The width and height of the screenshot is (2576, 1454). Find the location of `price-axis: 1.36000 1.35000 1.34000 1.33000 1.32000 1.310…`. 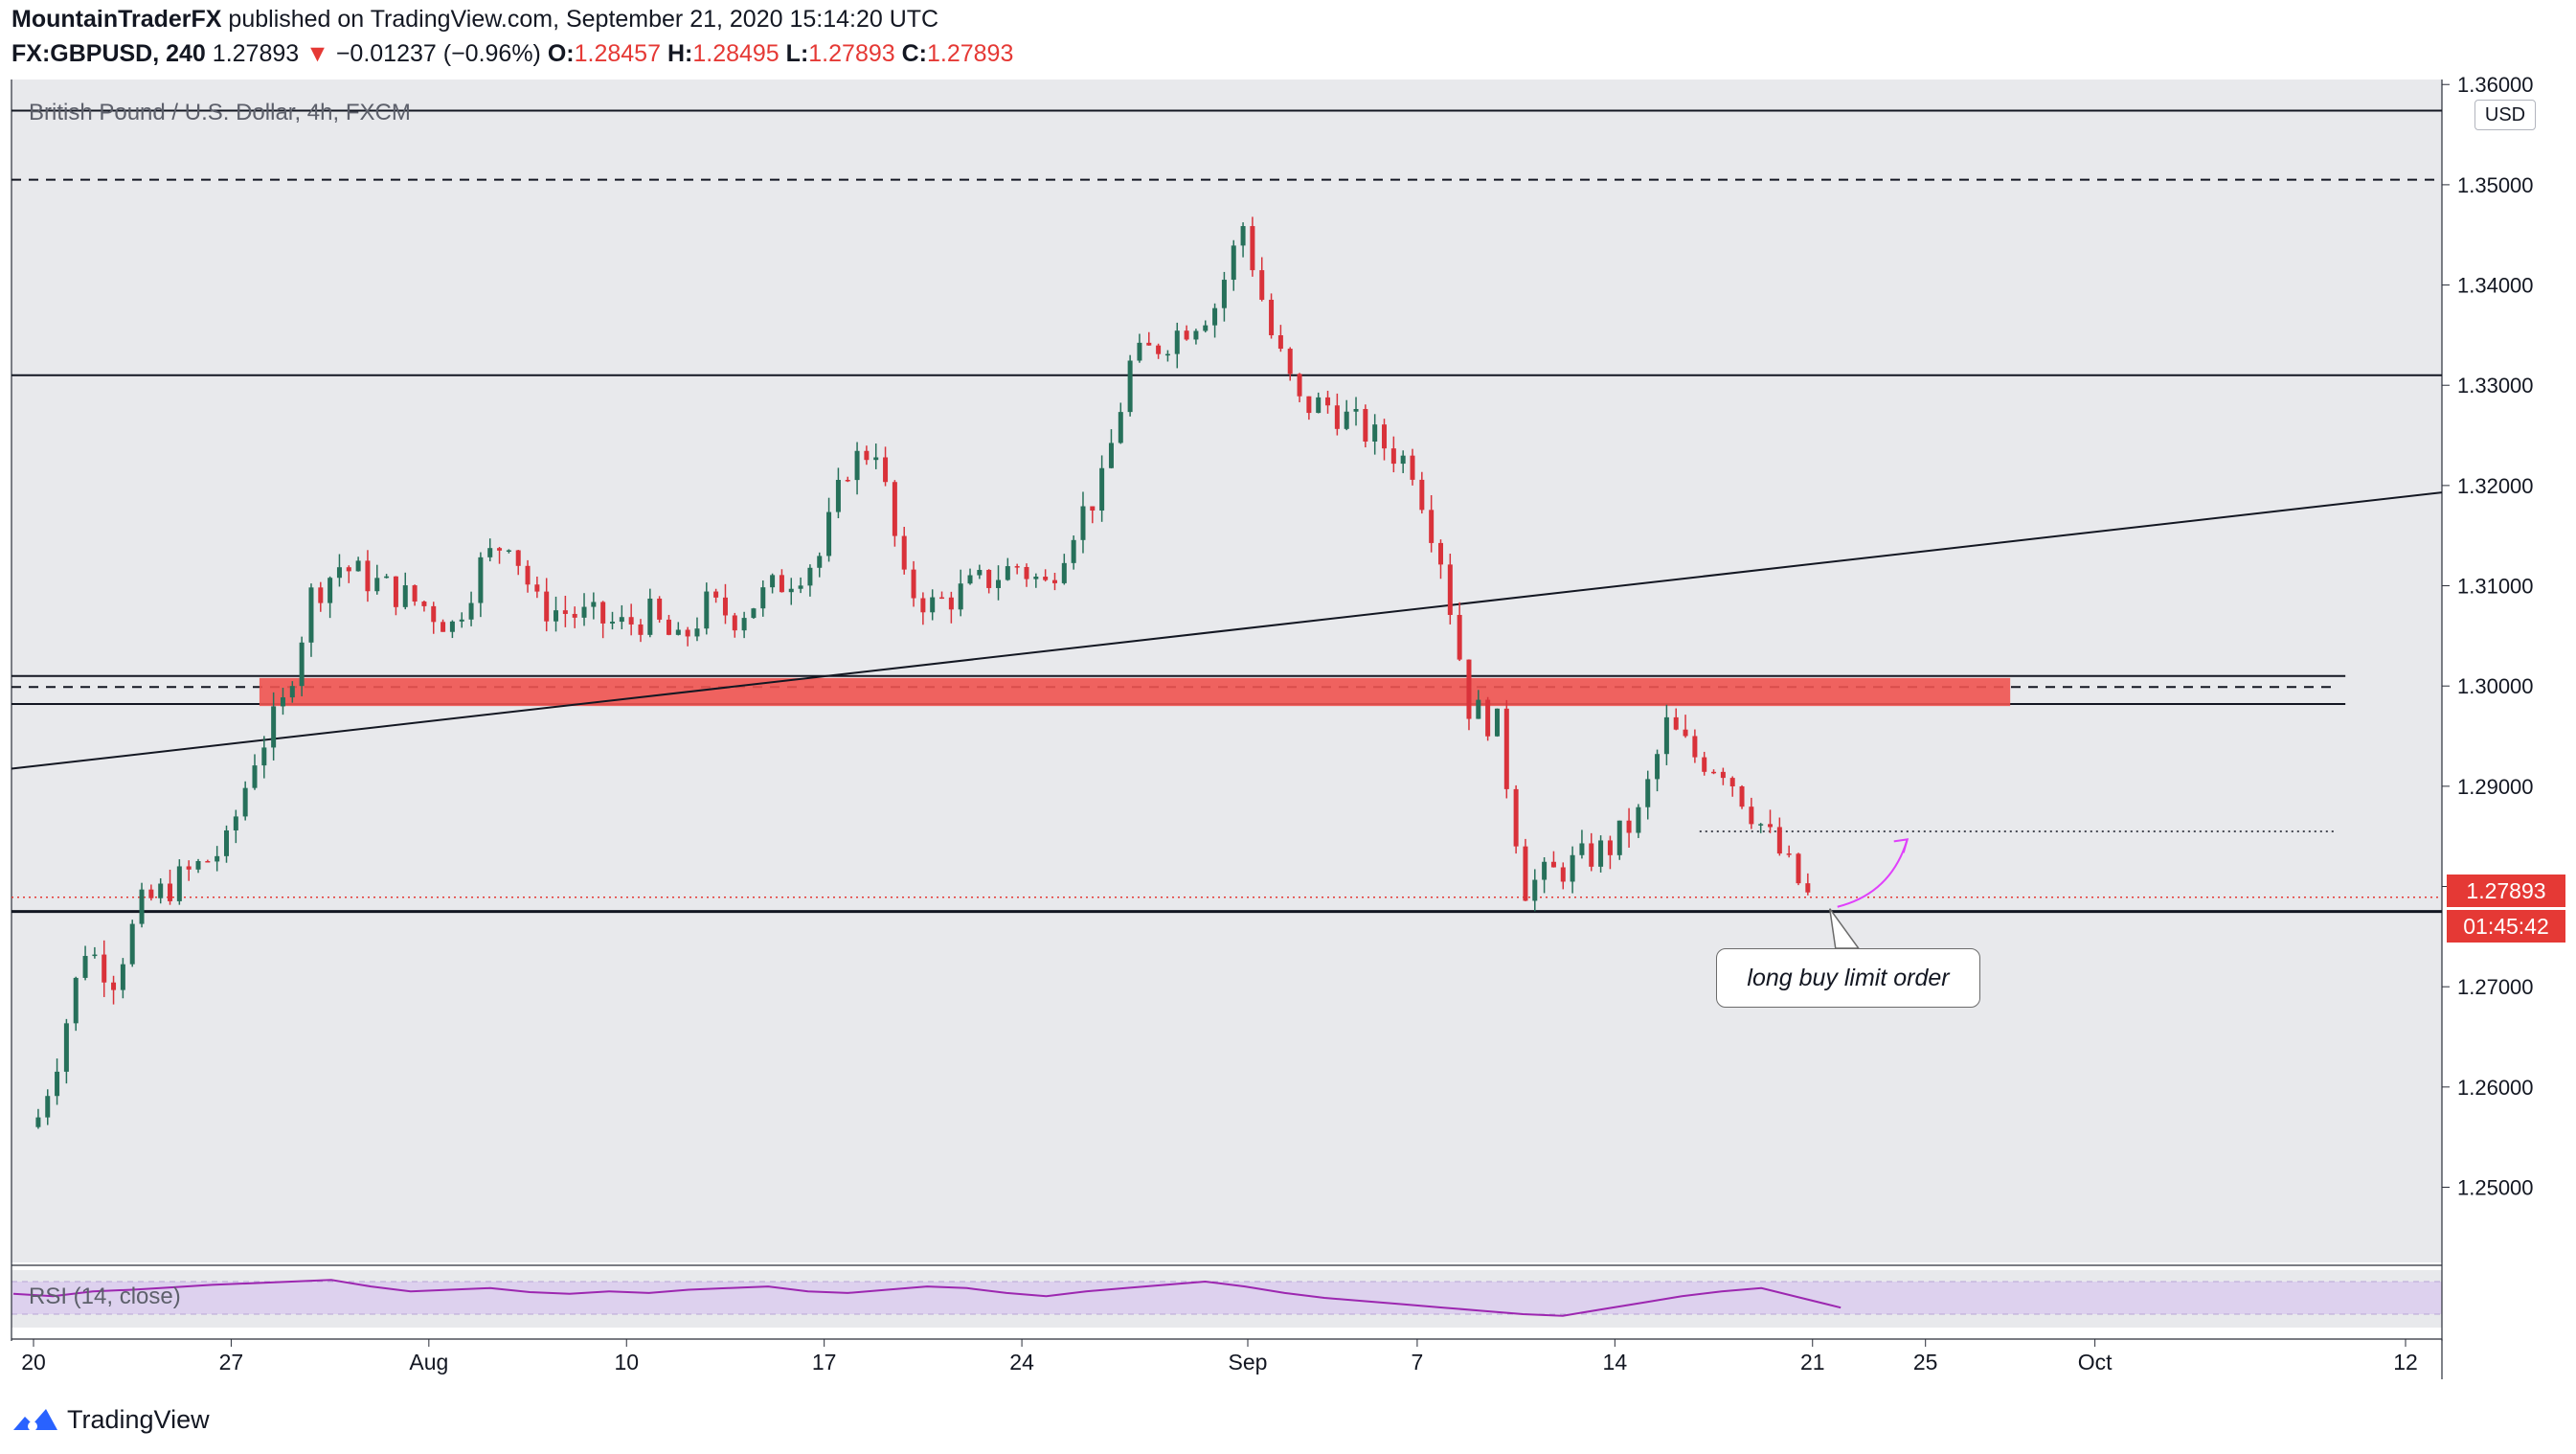

price-axis: 1.36000 1.35000 1.34000 1.33000 1.32000 1.310… is located at coordinates (2488, 637).